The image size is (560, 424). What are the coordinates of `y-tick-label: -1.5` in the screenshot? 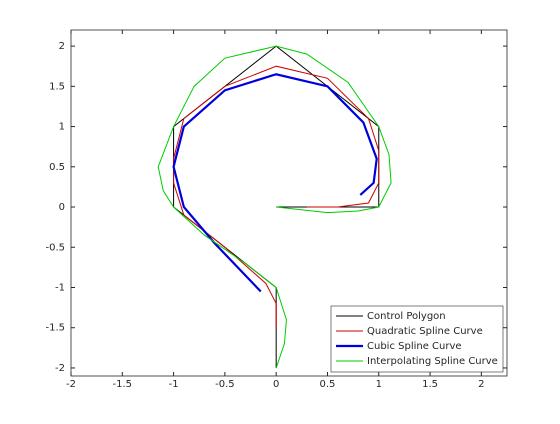 It's located at (55, 328).